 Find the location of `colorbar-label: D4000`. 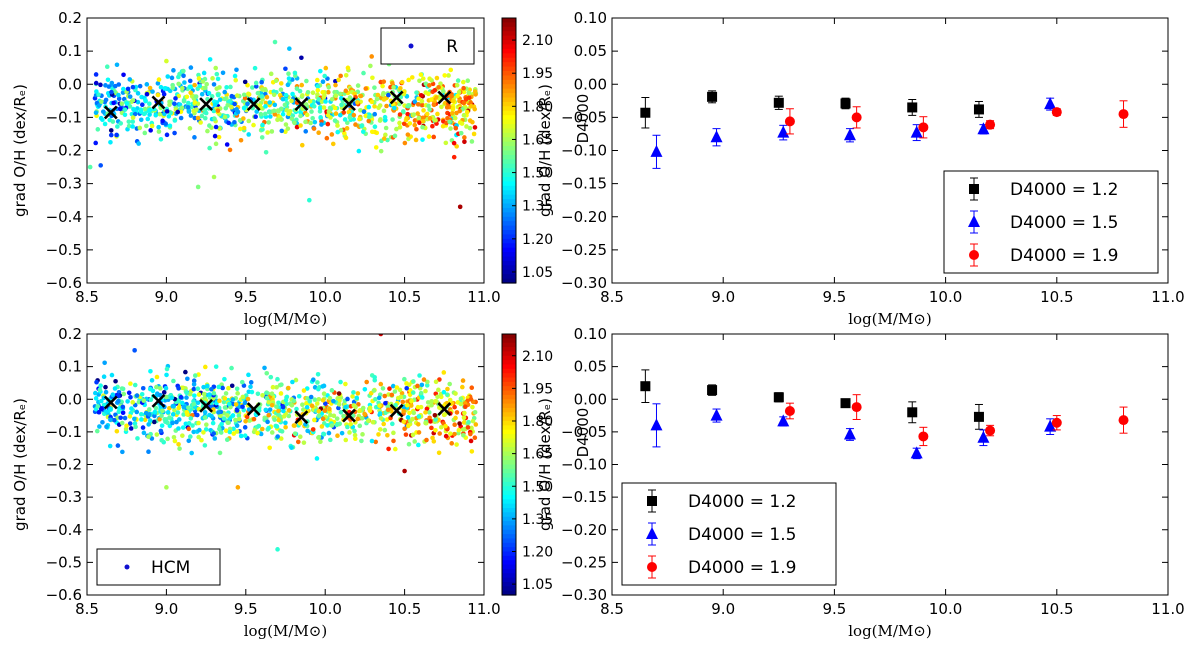

colorbar-label: D4000 is located at coordinates (583, 119).